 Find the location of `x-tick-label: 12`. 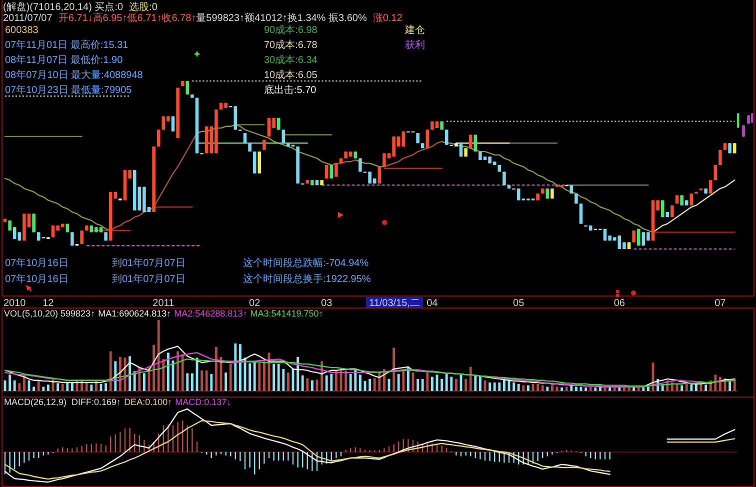

x-tick-label: 12 is located at coordinates (48, 303).